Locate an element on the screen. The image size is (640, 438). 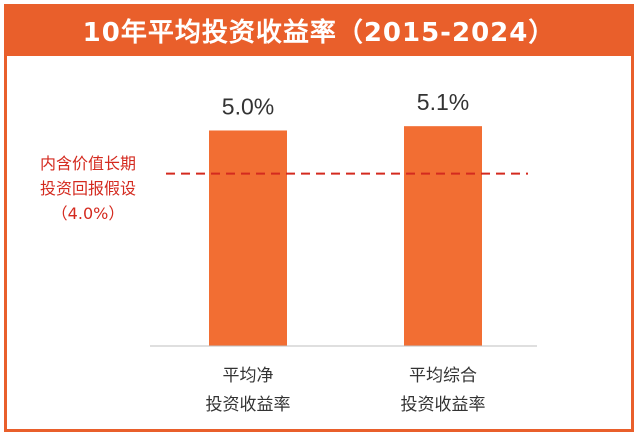
reference-label-line-1: 内含价值长期 is located at coordinates (88, 163).